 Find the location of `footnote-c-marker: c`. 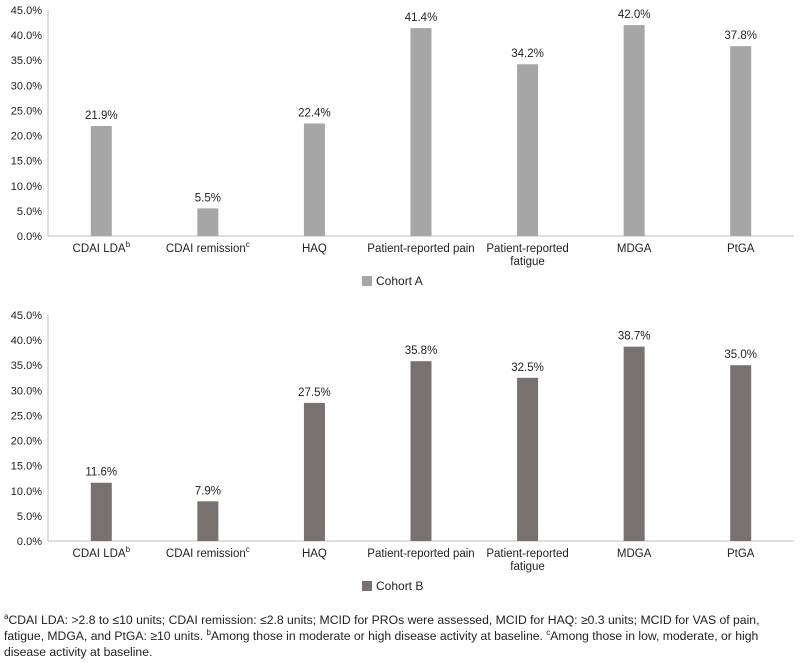

footnote-c-marker: c is located at coordinates (548, 632).